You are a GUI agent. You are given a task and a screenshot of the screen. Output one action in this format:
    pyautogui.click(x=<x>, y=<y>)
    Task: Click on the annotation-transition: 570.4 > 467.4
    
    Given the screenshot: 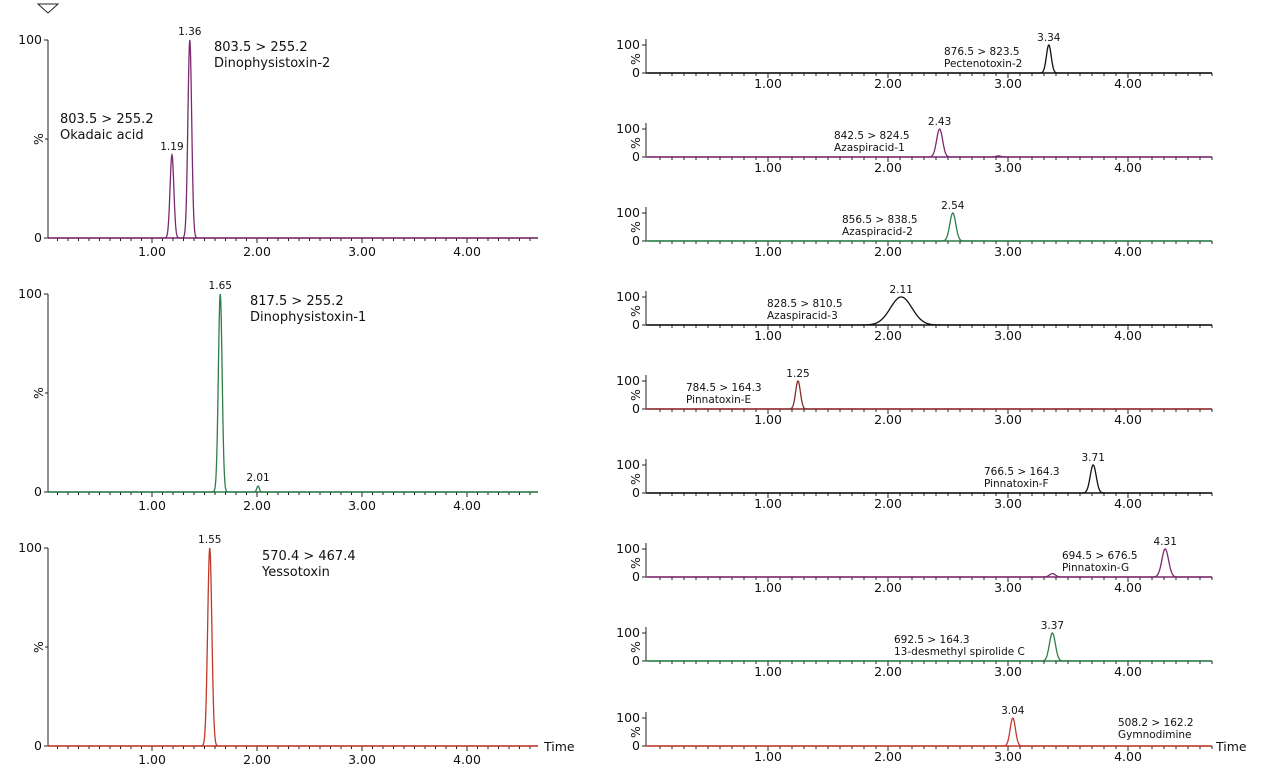 What is the action you would take?
    pyautogui.click(x=309, y=556)
    